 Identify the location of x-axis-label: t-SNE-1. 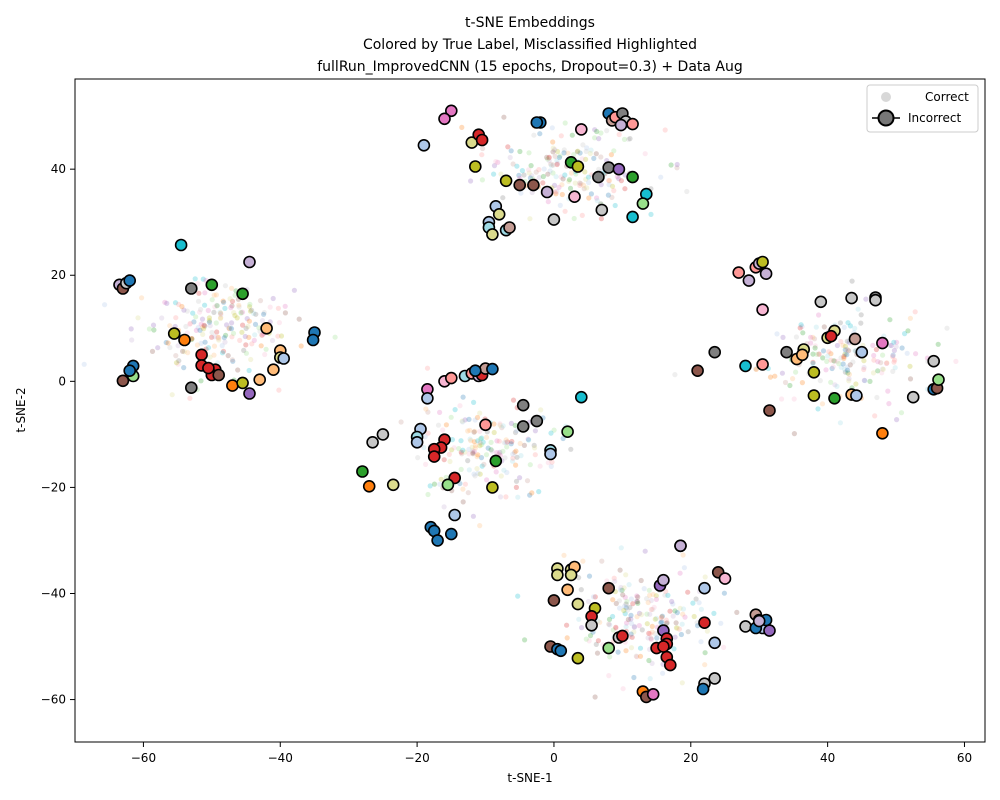
(529, 778).